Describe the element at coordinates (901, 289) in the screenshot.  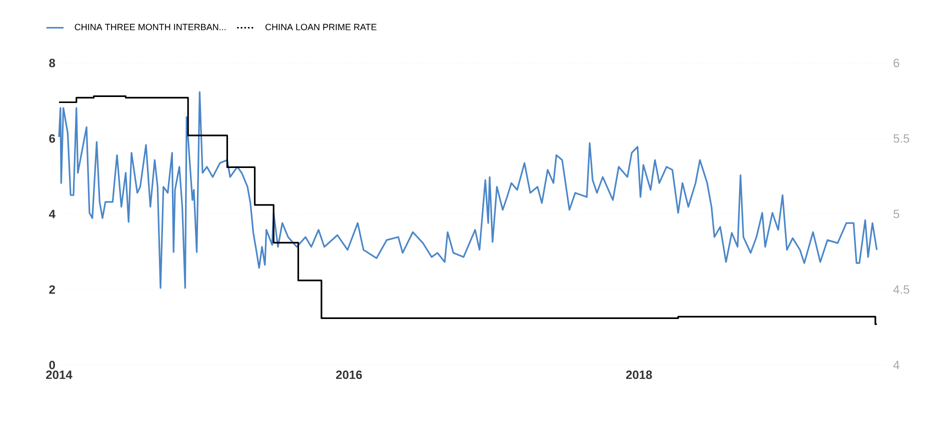
I see `y2-tick-label: 4.5` at that location.